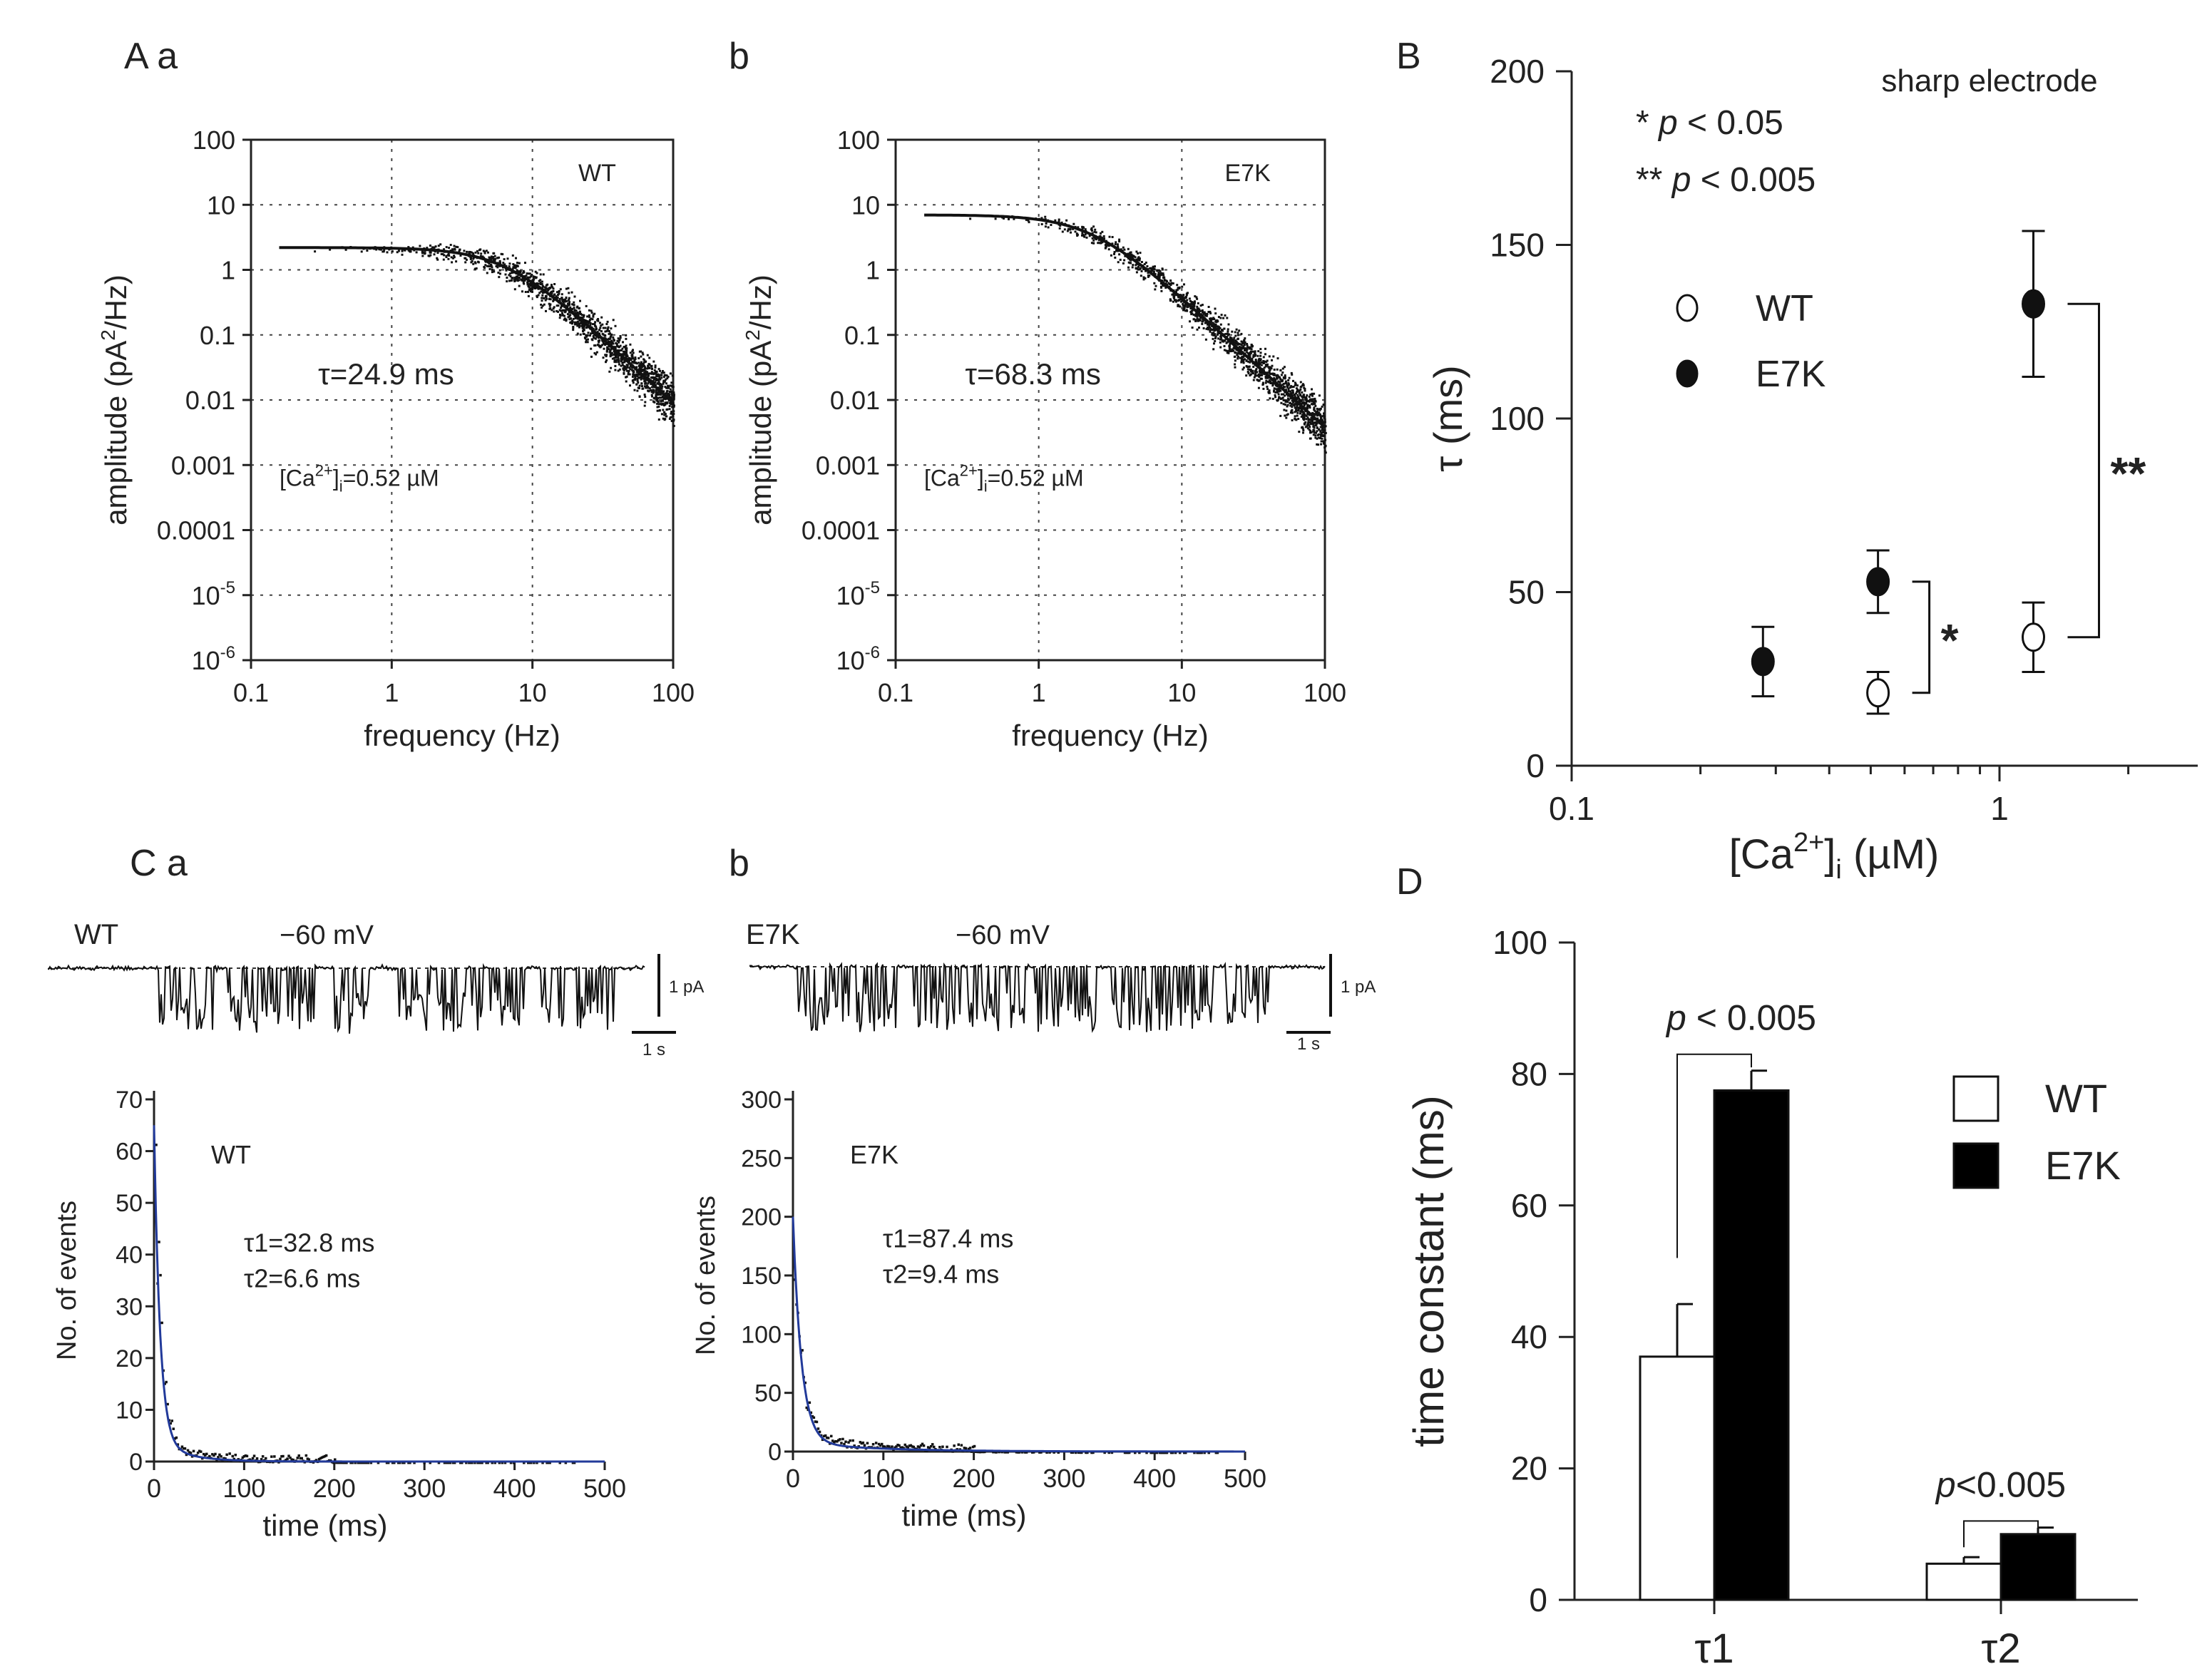 This screenshot has height=1674, width=2212. I want to click on x-tick-label: 1, so click(1039, 693).